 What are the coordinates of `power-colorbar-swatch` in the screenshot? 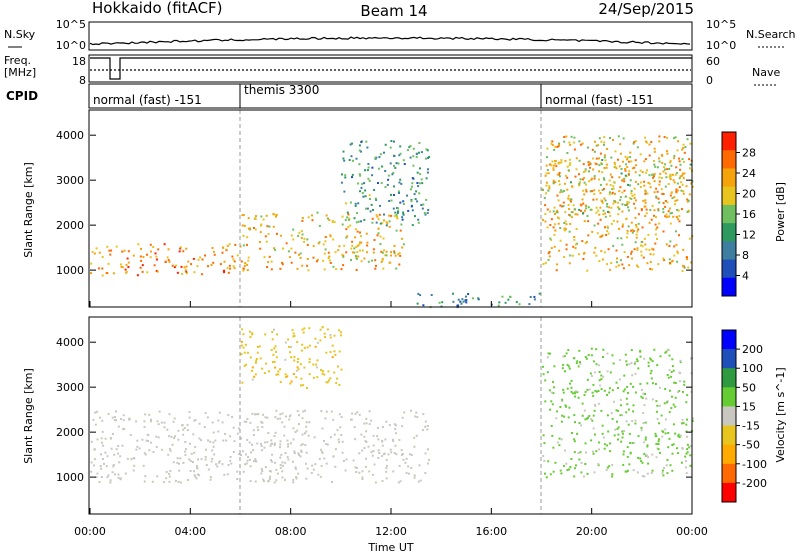 It's located at (729, 159).